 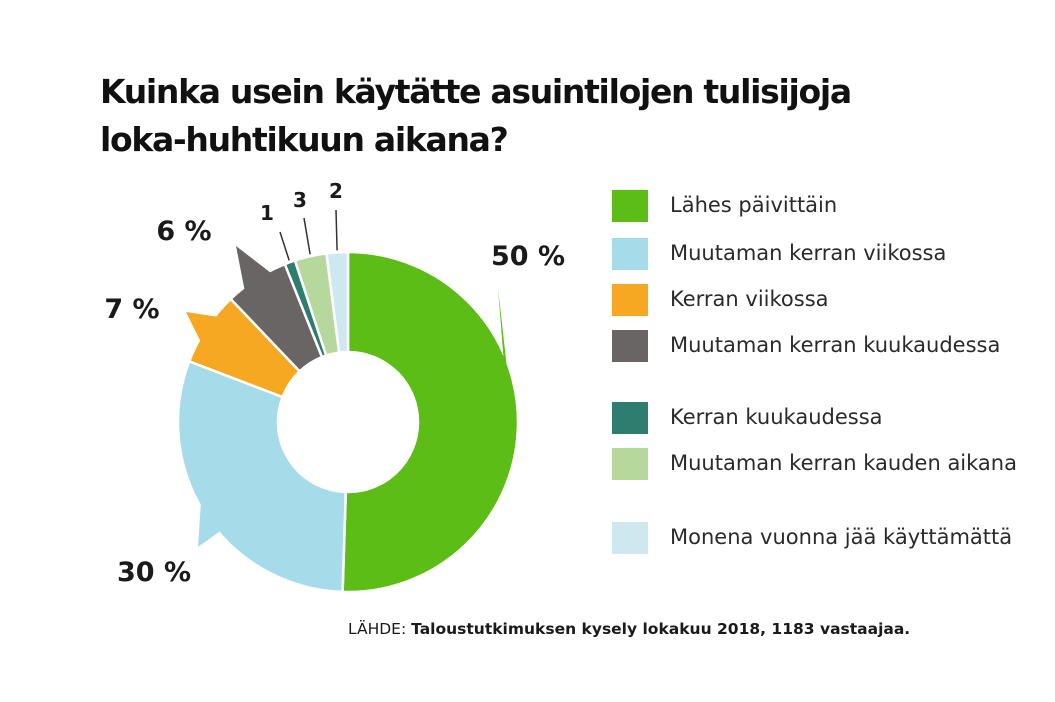 What do you see at coordinates (262, 476) in the screenshot?
I see `slice-muutaman-kerran-viikossa` at bounding box center [262, 476].